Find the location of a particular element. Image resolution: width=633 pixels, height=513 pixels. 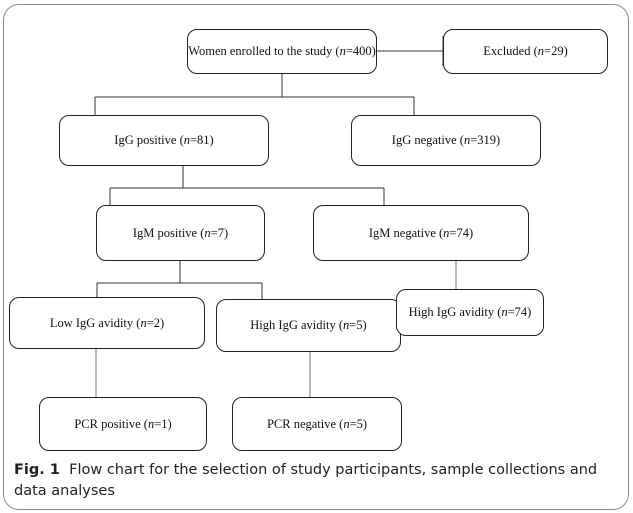

node-high-igg-avidity-74: High IgG avidity (n =74) is located at coordinates (470, 312).